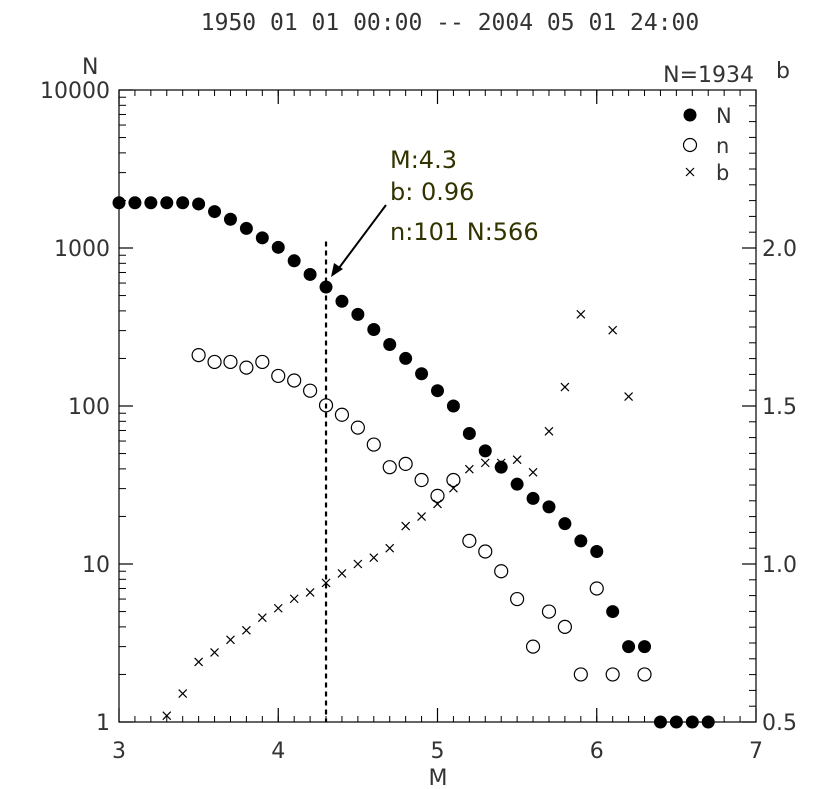 Image resolution: width=821 pixels, height=789 pixels. What do you see at coordinates (779, 249) in the screenshot?
I see `y-right-tick-label: 2.0` at bounding box center [779, 249].